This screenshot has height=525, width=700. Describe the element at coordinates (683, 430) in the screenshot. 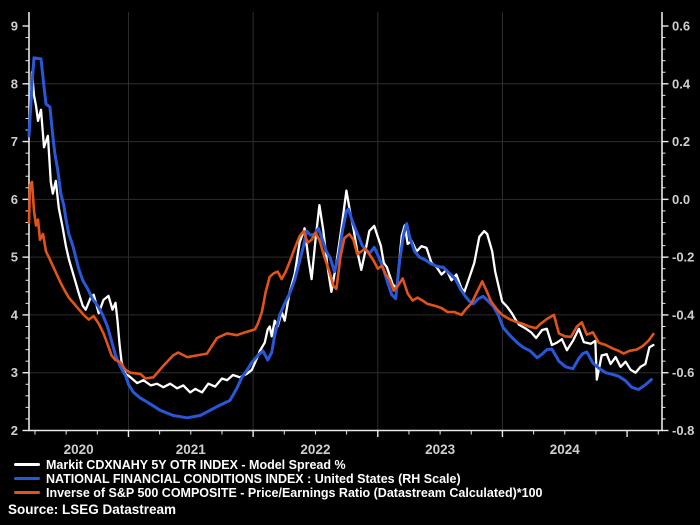

I see `svg-text: -0.8` at that location.